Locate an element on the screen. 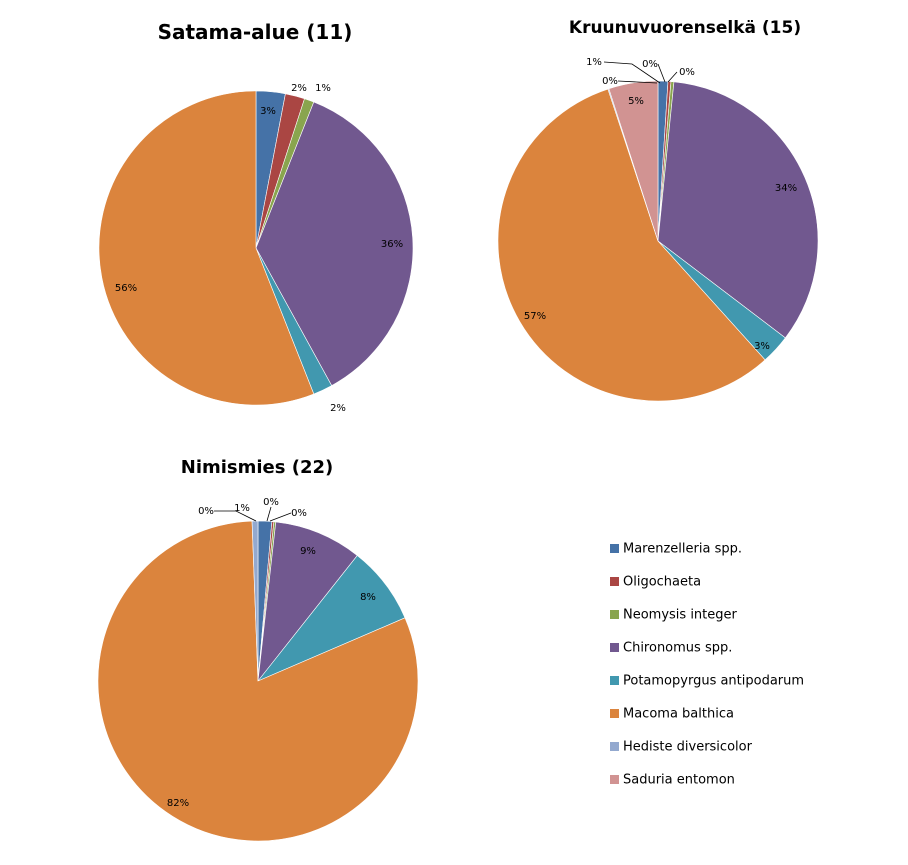  legend-label: Saduria entomon is located at coordinates (679, 780).